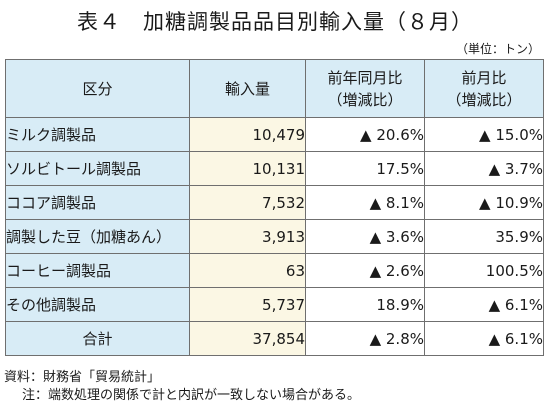  I want to click on table-header-row: 区分 輸入量 前年同月比 （増減比） 前月比 （増減比）, so click(274, 88).